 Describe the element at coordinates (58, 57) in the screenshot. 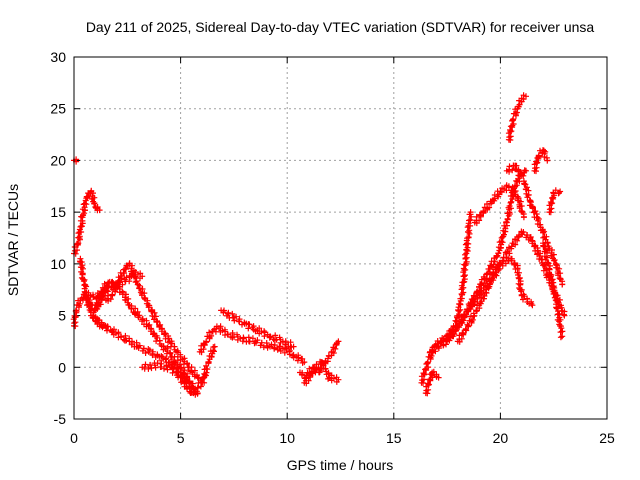

I see `y-tick-label: 30` at that location.